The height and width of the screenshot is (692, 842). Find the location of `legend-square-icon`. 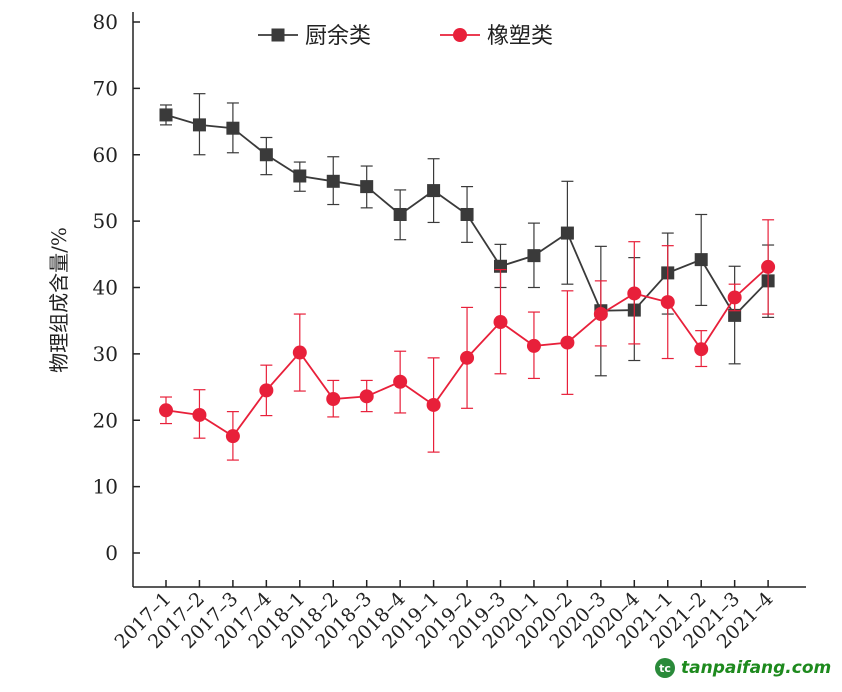

legend-square-icon is located at coordinates (278, 35).